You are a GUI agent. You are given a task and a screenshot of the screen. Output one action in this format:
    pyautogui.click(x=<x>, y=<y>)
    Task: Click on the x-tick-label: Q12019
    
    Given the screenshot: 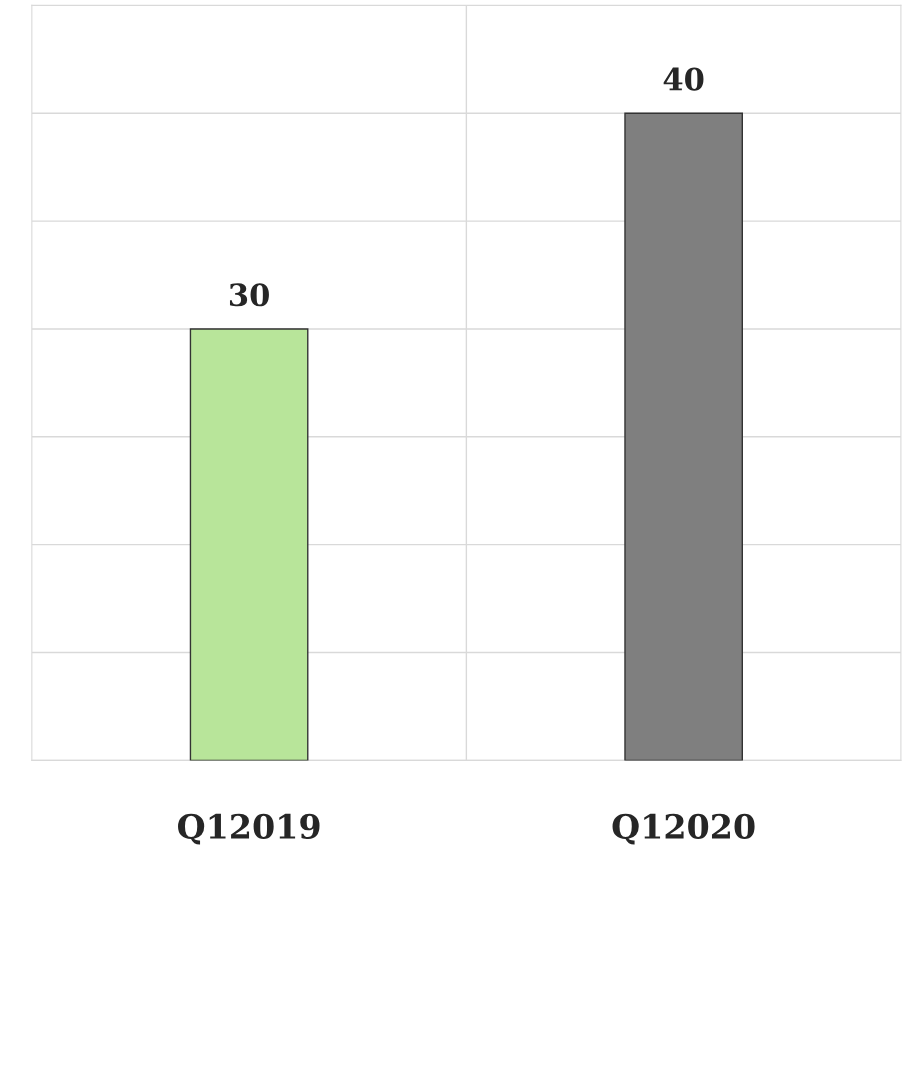 What is the action you would take?
    pyautogui.click(x=249, y=829)
    